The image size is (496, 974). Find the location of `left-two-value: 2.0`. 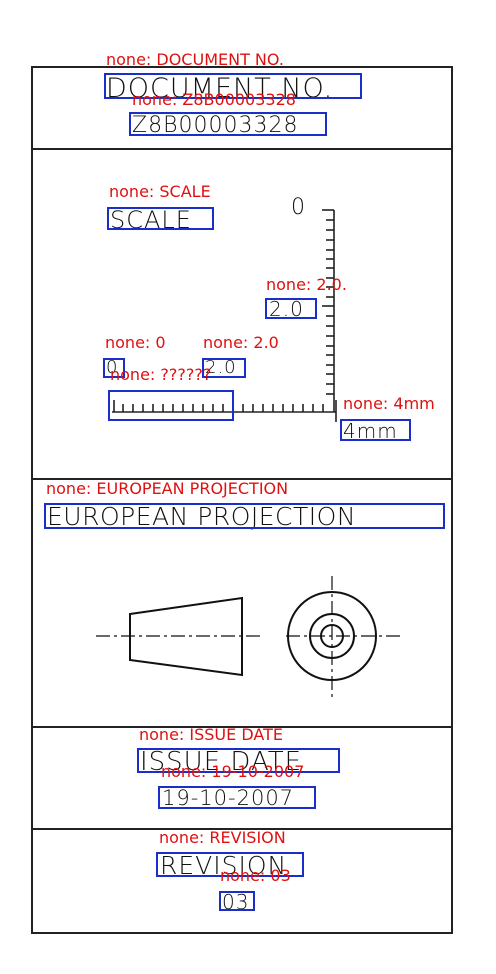

left-two-value: 2.0 is located at coordinates (221, 367).